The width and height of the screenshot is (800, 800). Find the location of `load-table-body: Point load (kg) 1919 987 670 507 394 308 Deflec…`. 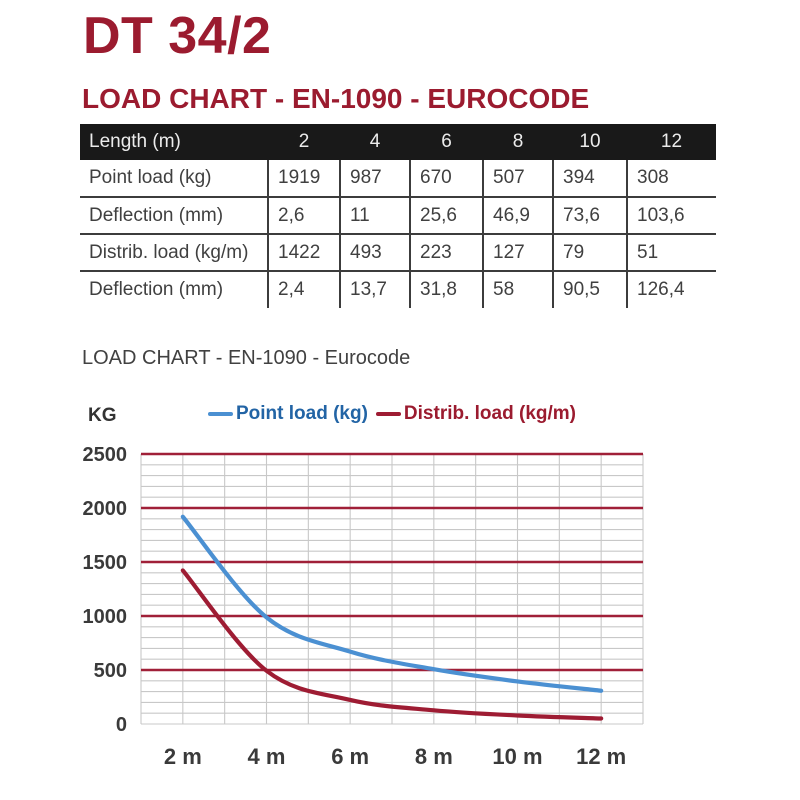

load-table-body: Point load (kg) 1919 987 670 507 394 308 Deflec… is located at coordinates (398, 234).